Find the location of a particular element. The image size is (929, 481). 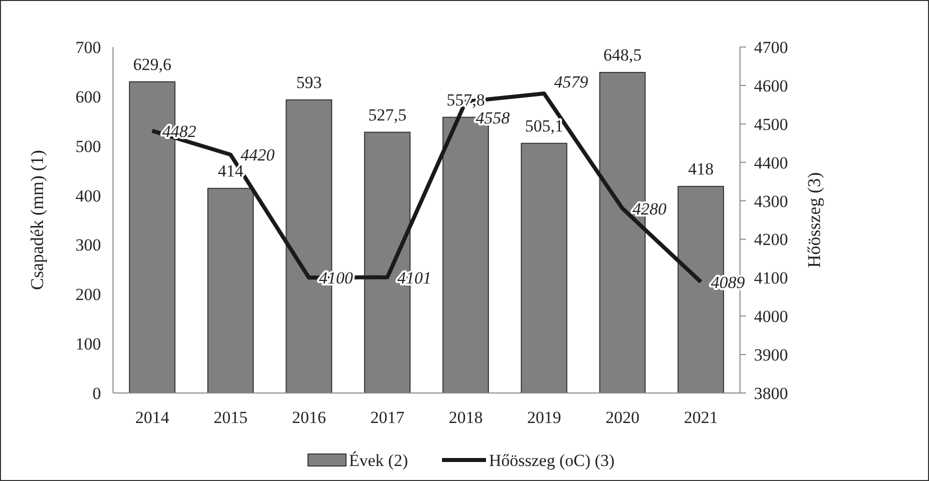

y2-tick-label: 4600 is located at coordinates (771, 86).